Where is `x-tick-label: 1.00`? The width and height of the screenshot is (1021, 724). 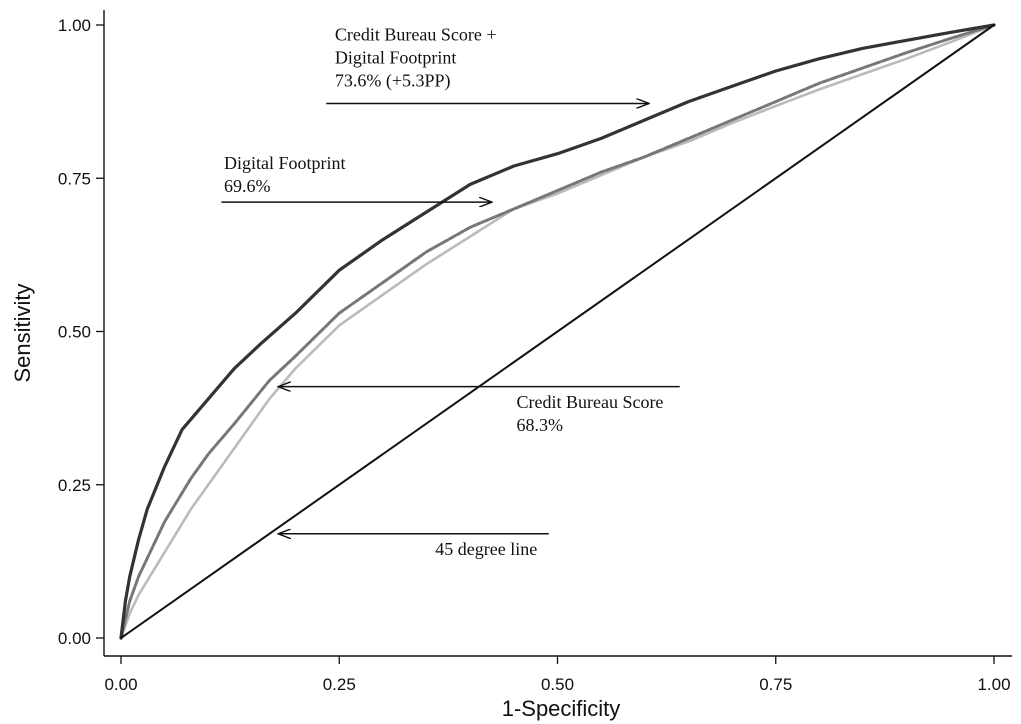
x-tick-label: 1.00 is located at coordinates (993, 684).